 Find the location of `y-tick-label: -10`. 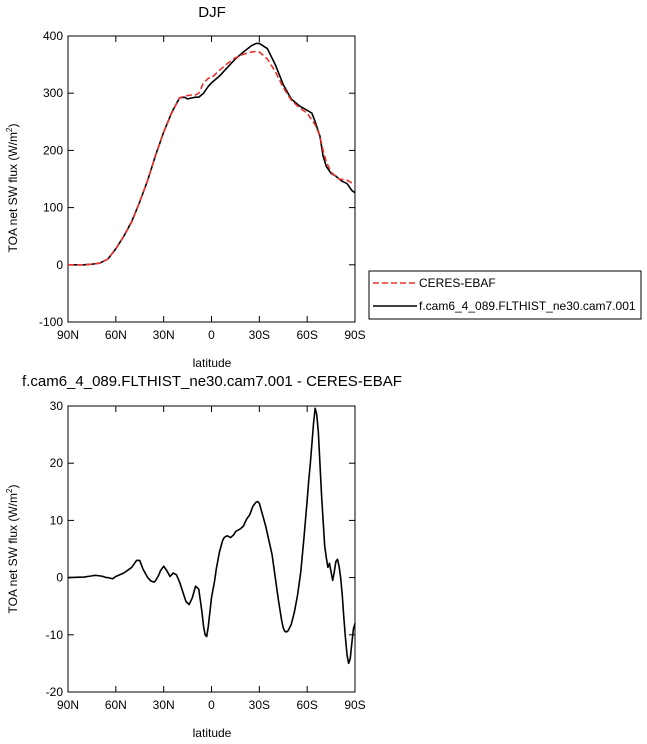

y-tick-label: -10 is located at coordinates (55, 635).